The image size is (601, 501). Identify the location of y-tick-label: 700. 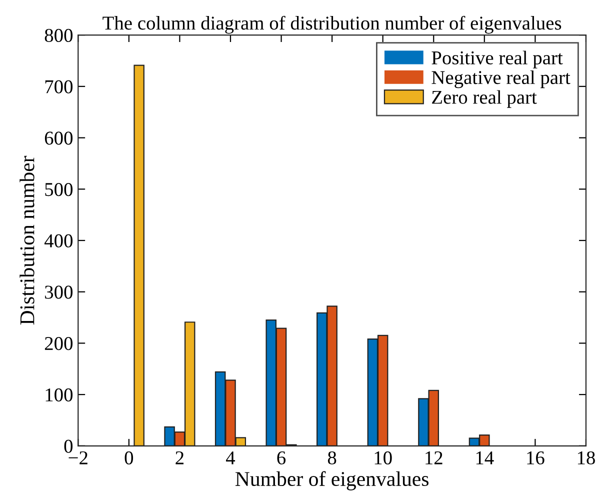
(59, 87).